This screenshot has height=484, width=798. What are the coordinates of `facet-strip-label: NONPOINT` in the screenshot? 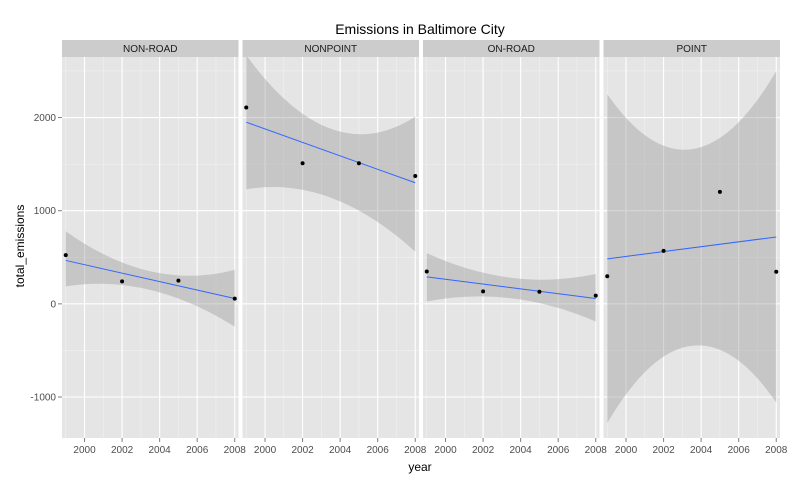 It's located at (330, 49).